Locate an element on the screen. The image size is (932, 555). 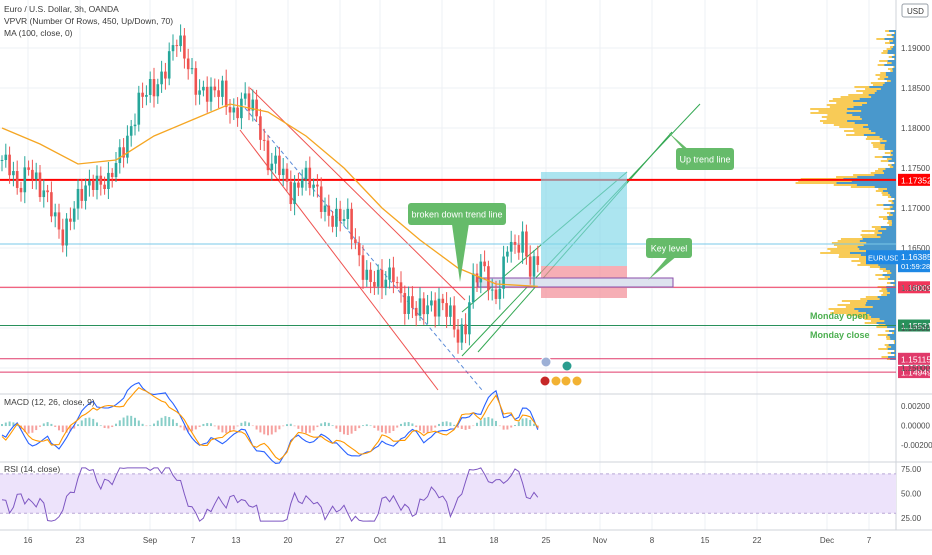
key-level-box is located at coordinates (575, 282).